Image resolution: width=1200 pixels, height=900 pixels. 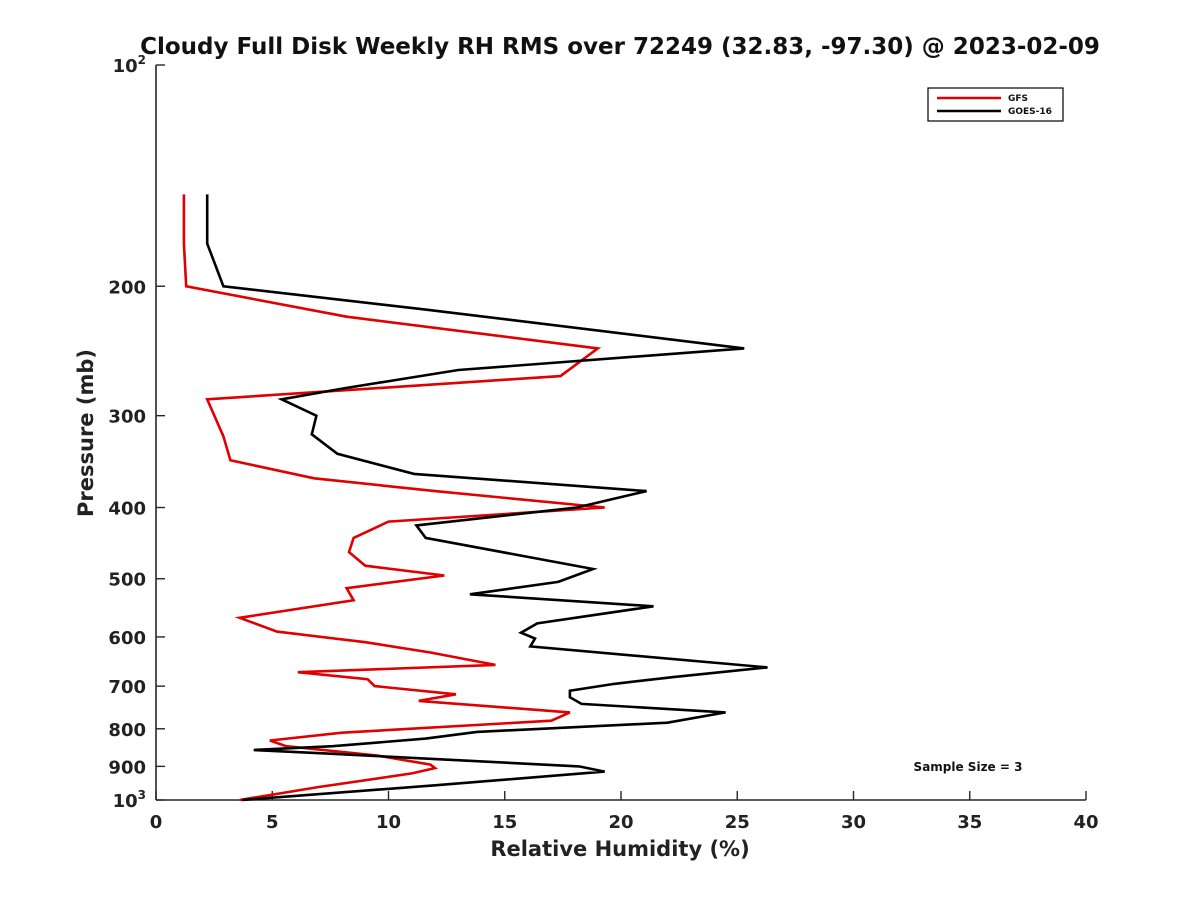 I want to click on x-axis-label: Relative Humidity (%), so click(x=619, y=849).